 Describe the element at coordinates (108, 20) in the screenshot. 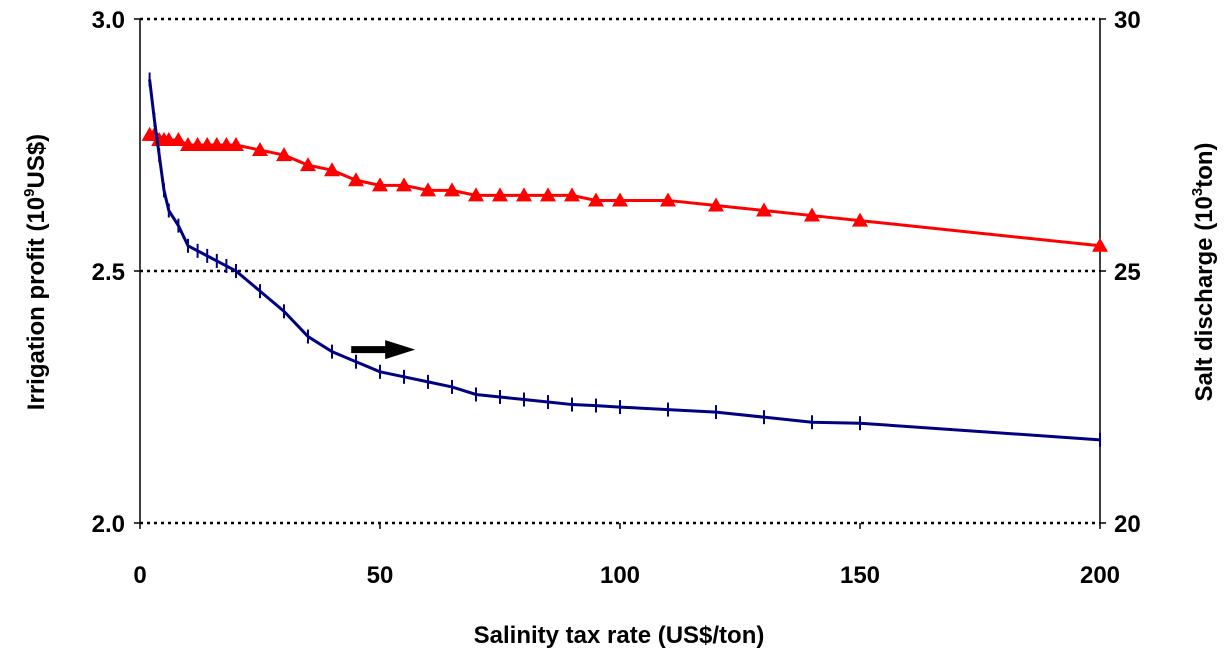

I see `y-tick-label: 3.0` at that location.